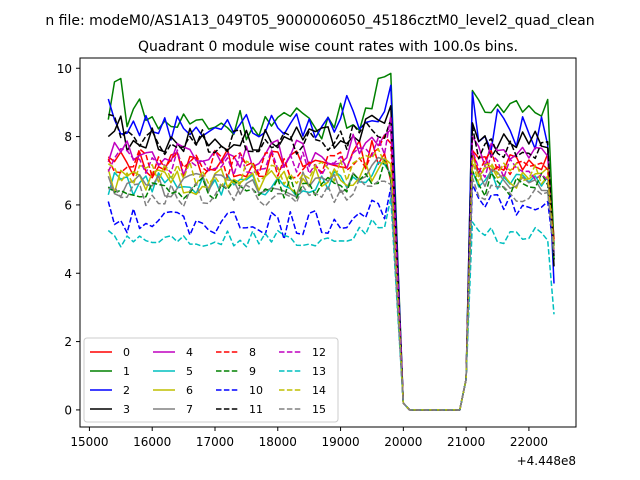 Image resolution: width=640 pixels, height=480 pixels. What do you see at coordinates (68, 410) in the screenshot?
I see `y-tick-label: 0` at bounding box center [68, 410].